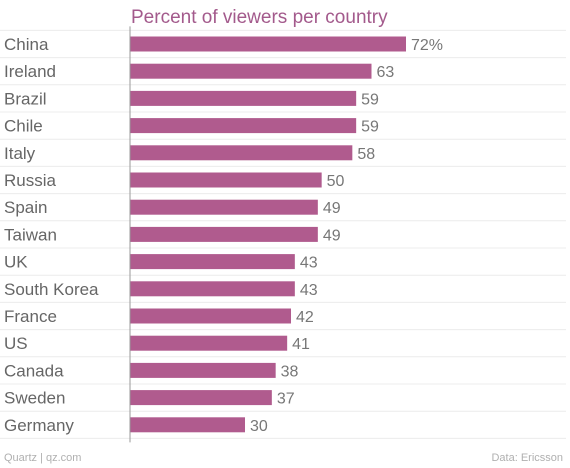 The image size is (570, 468). Describe the element at coordinates (259, 17) in the screenshot. I see `chart-subtitle: Percent of viewers per country` at that location.